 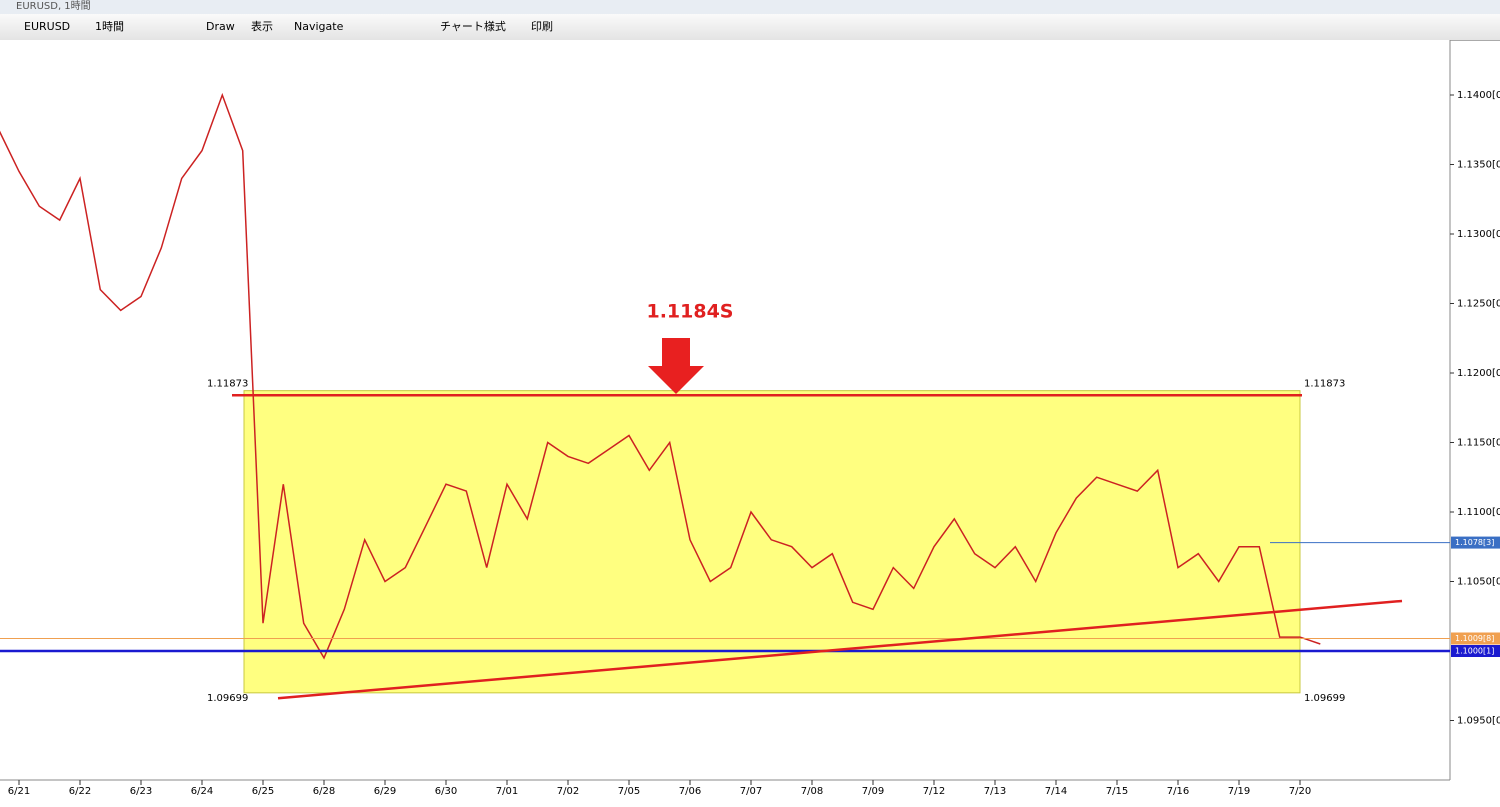 I want to click on price-tag-label: 1.1078[3], so click(x=1474, y=542).